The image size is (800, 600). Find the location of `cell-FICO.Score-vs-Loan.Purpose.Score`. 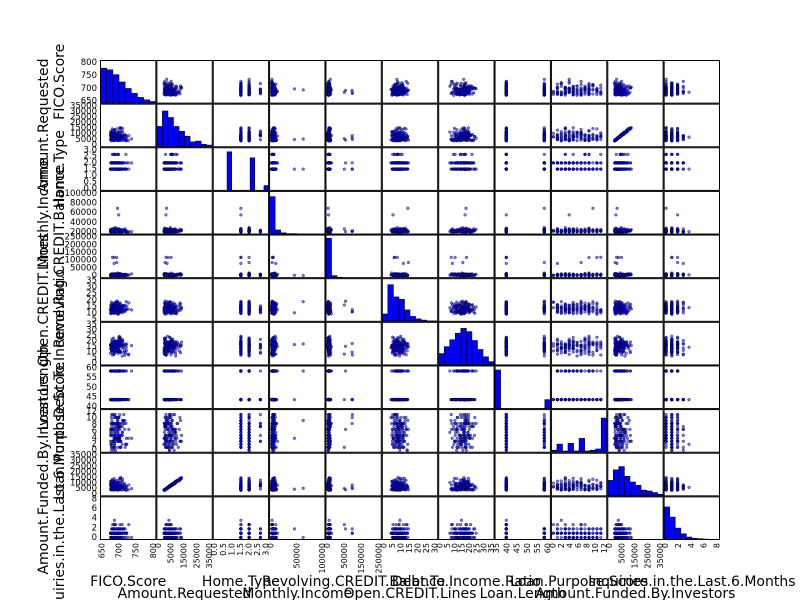

cell-FICO.Score-vs-Loan.Purpose.Score is located at coordinates (579, 82).